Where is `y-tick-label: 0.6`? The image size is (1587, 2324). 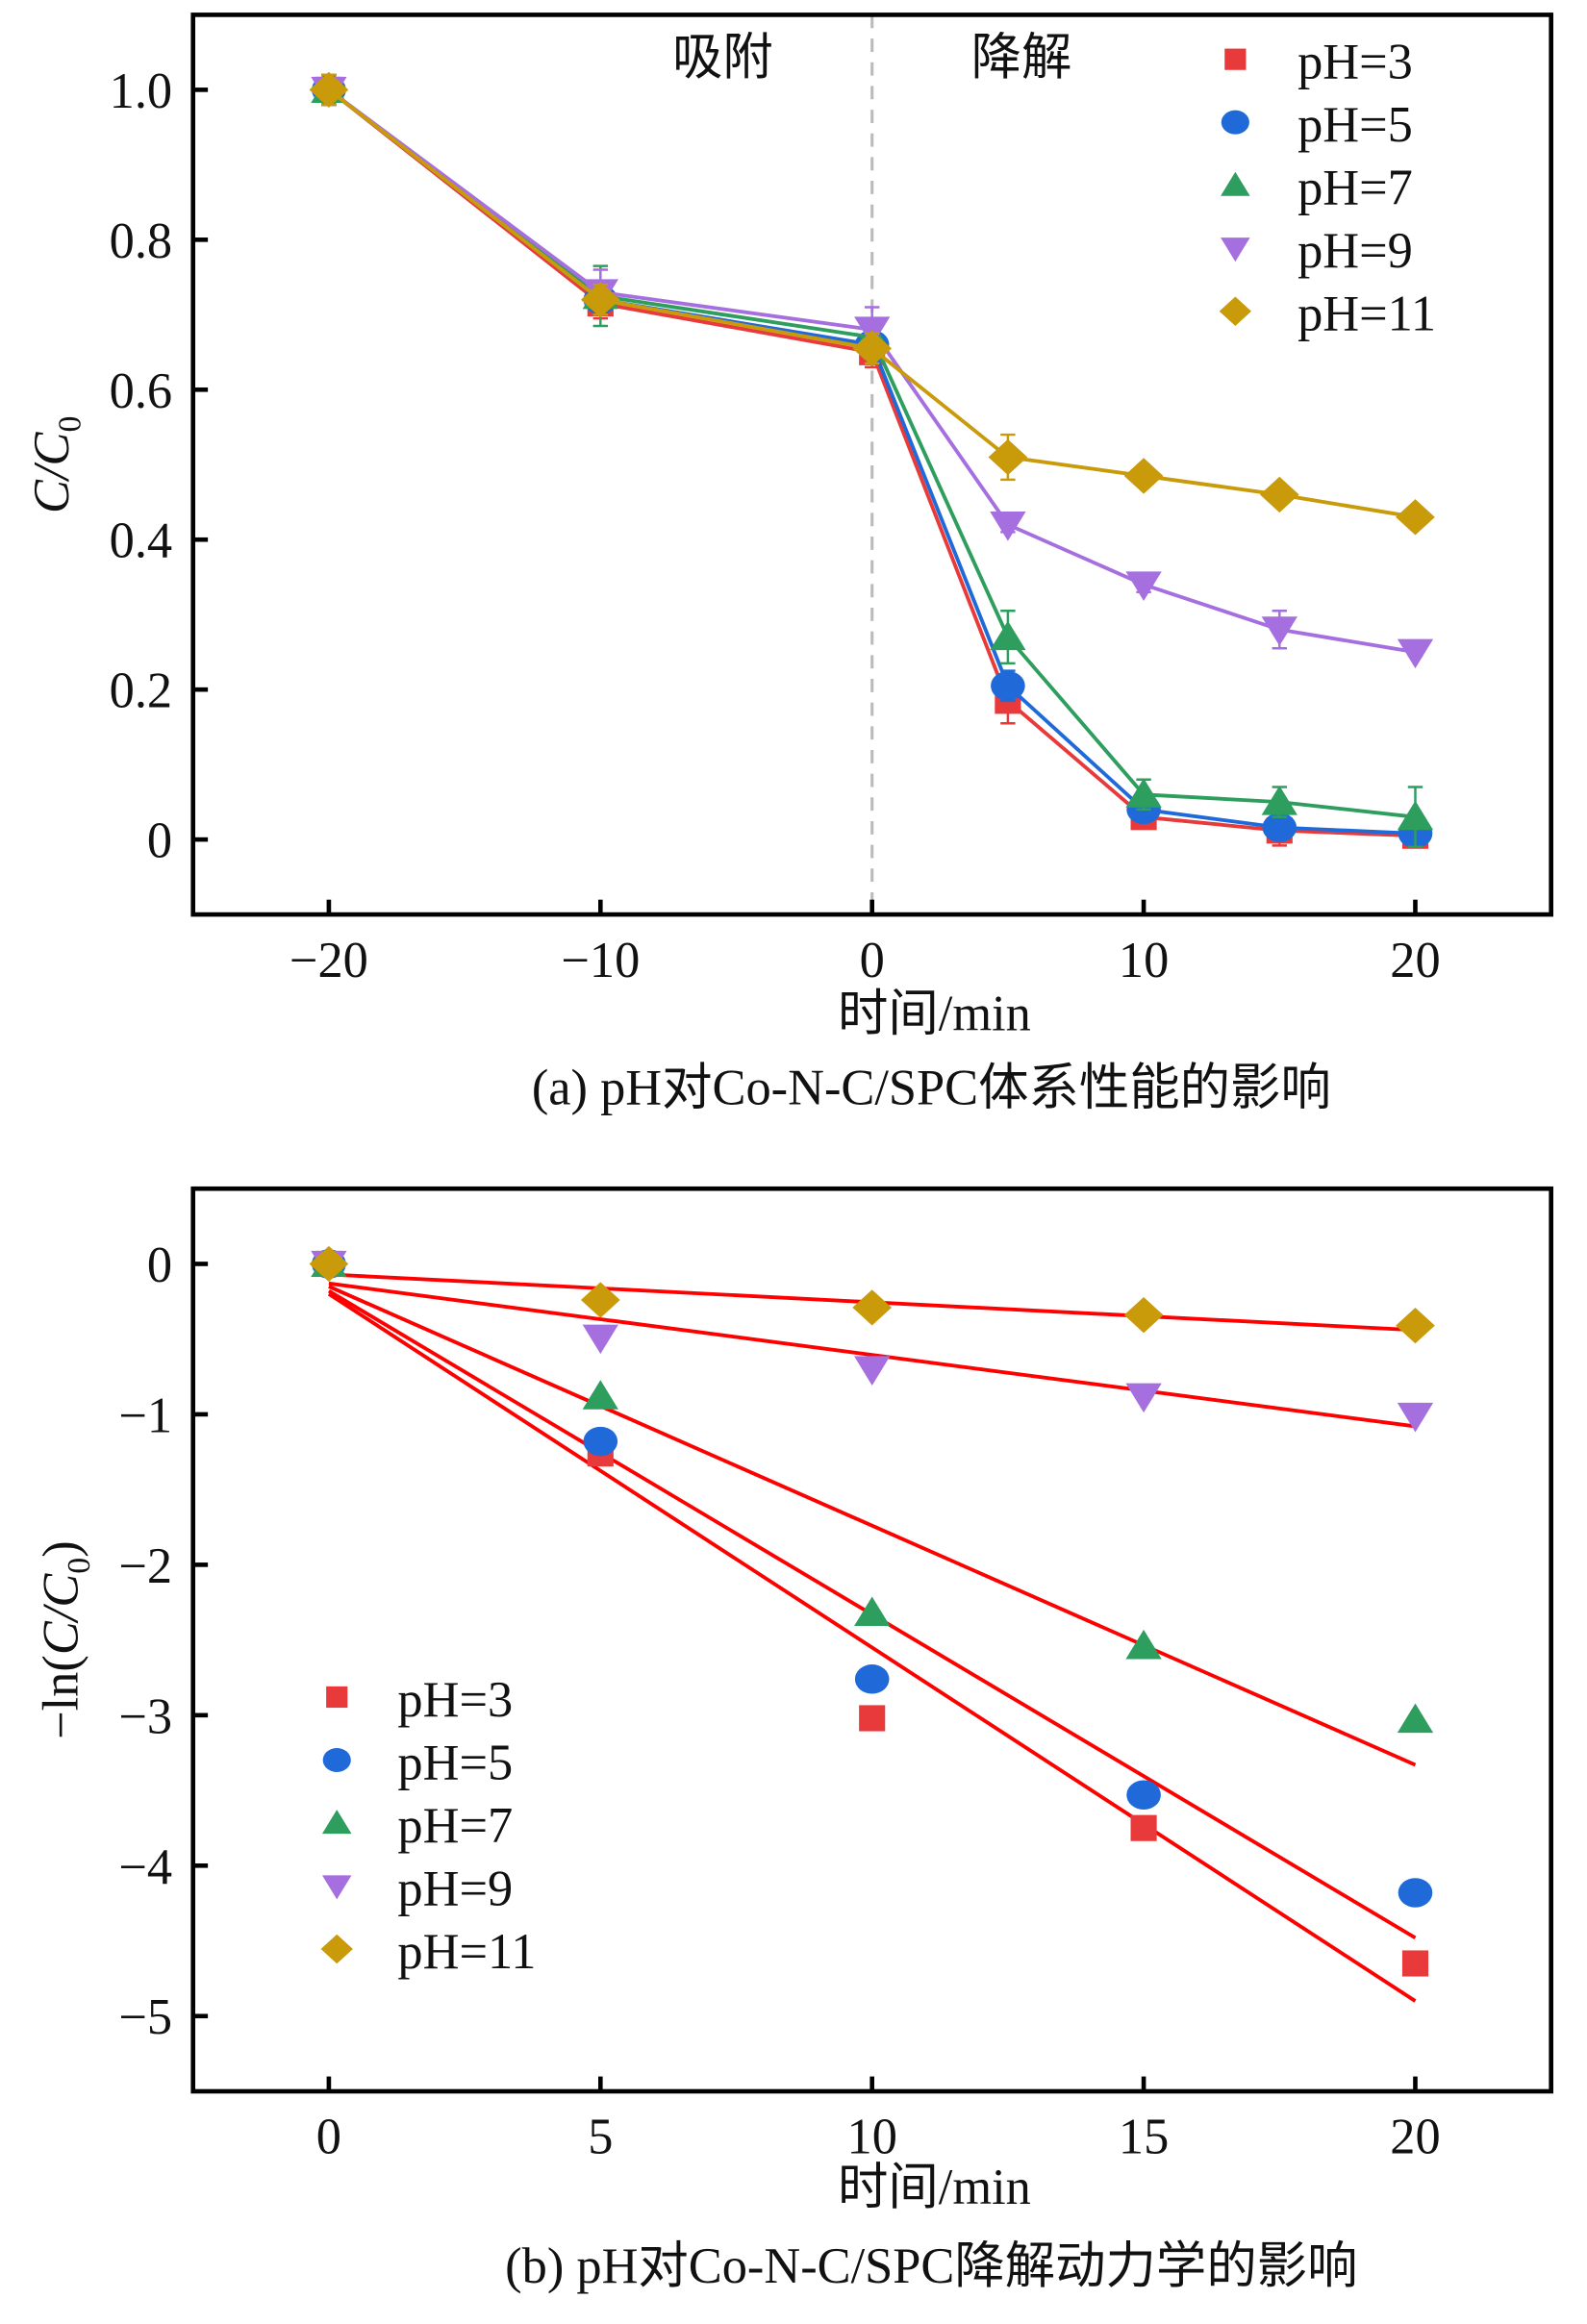
y-tick-label: 0.6 is located at coordinates (141, 391).